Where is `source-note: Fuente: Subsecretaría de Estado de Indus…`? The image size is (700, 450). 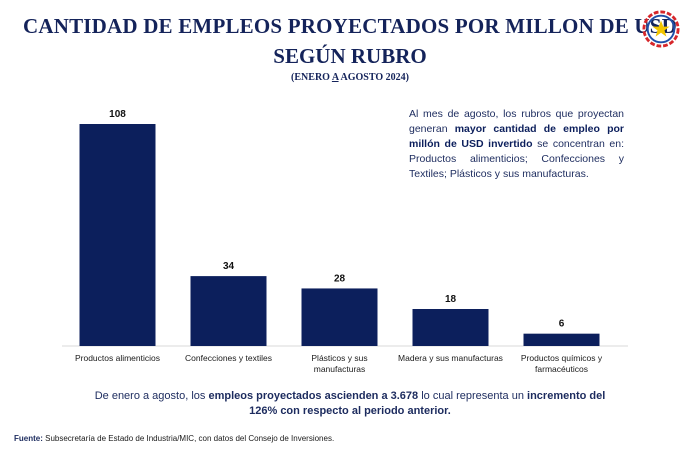 source-note: Fuente: Subsecretaría de Estado de Indus… is located at coordinates (174, 438).